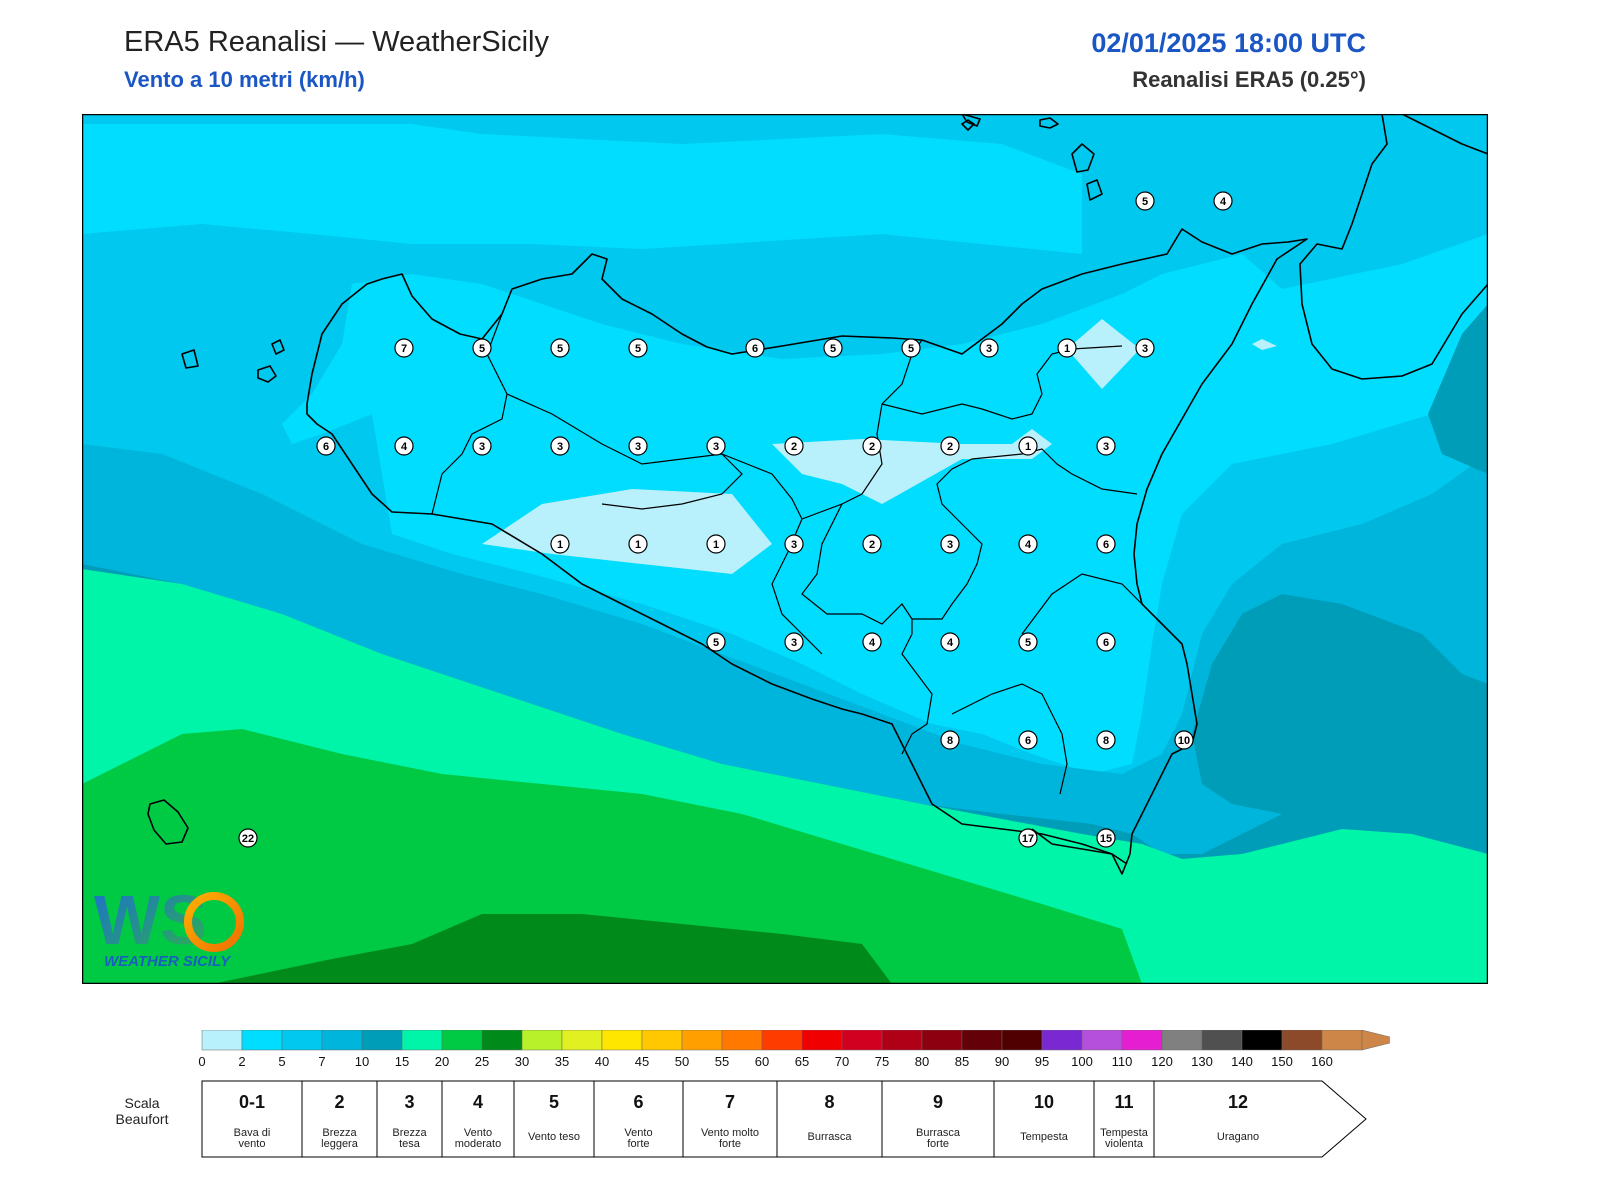  I want to click on beaufort-description: violenta, so click(1124, 1144).